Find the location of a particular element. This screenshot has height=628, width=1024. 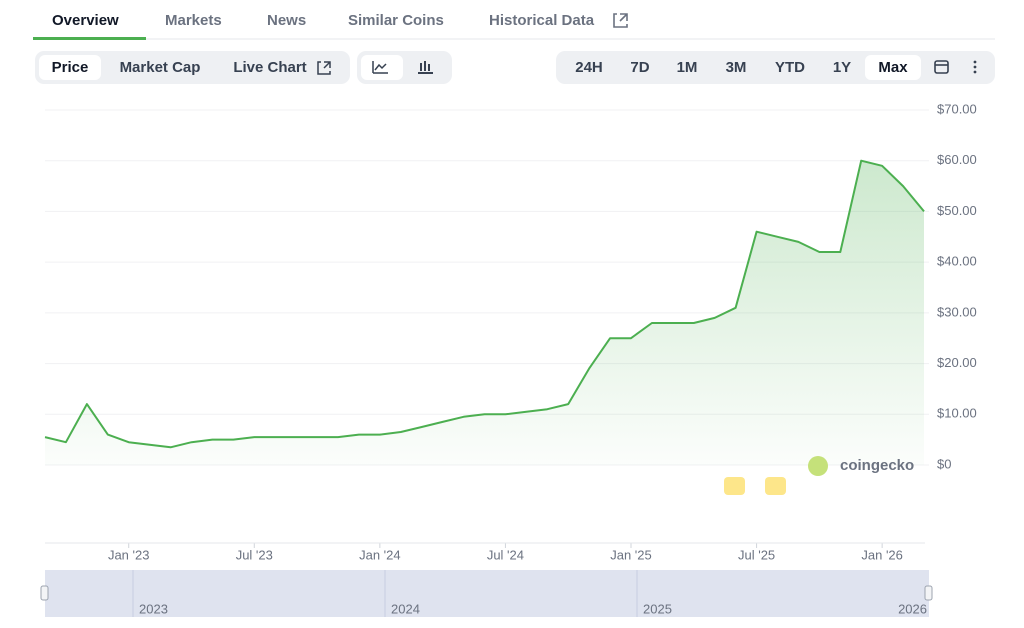

view-button: Price is located at coordinates (70, 67).